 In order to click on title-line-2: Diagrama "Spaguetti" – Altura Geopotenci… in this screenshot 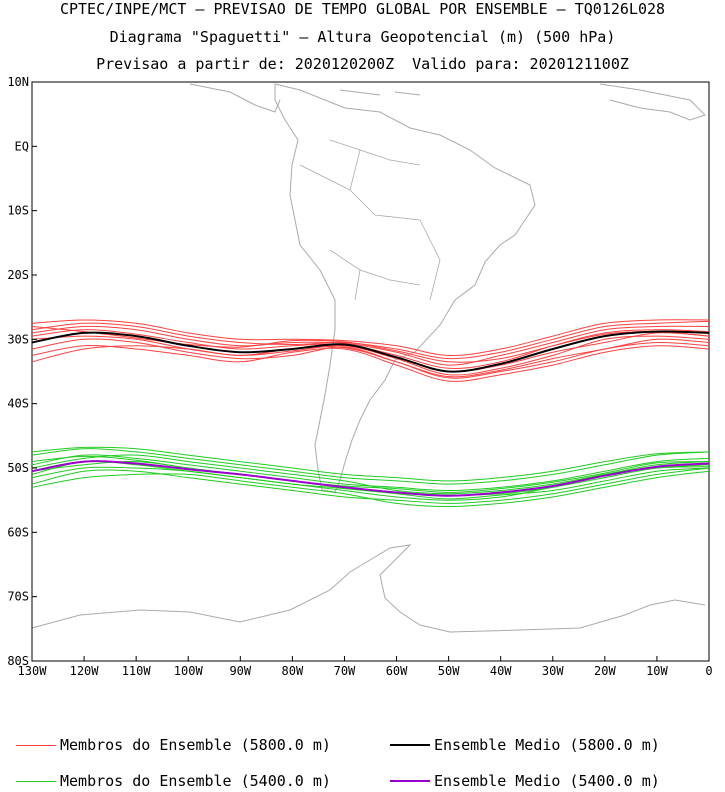, I will do `click(362, 37)`.